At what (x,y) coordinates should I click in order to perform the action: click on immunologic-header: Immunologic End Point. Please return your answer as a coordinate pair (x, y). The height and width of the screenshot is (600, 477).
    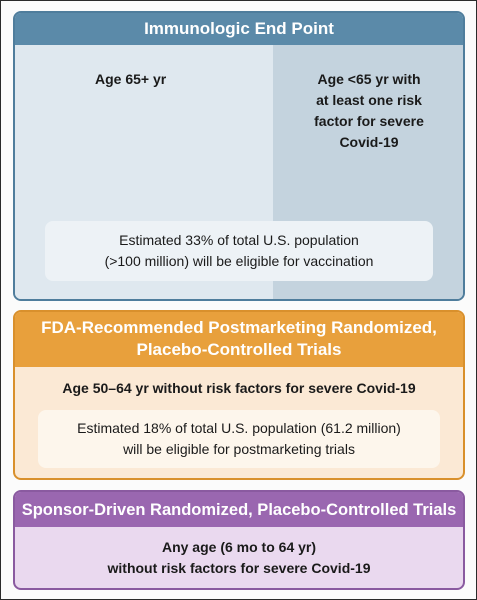
    Looking at the image, I should click on (239, 29).